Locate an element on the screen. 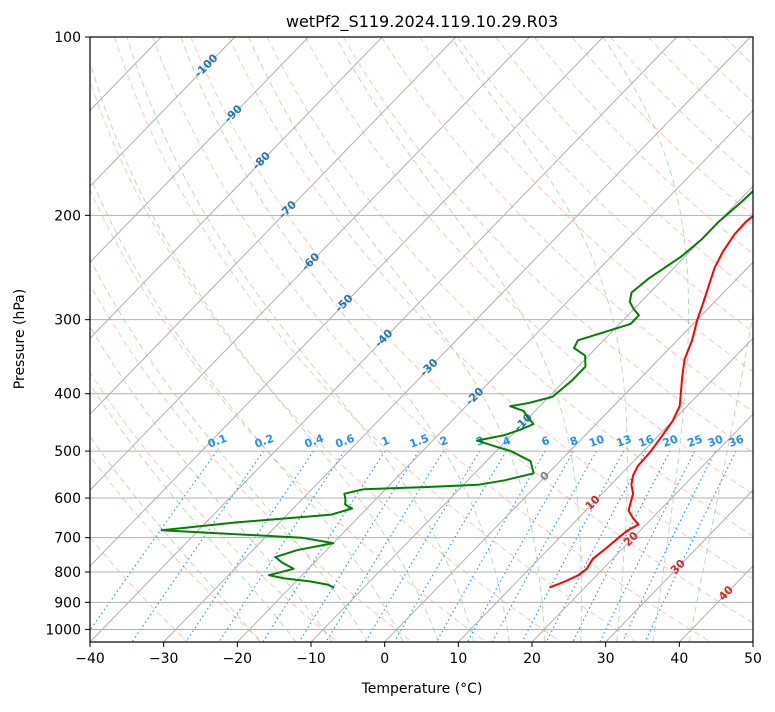 This screenshot has height=712, width=775. y-tick-label: 500 is located at coordinates (67, 452).